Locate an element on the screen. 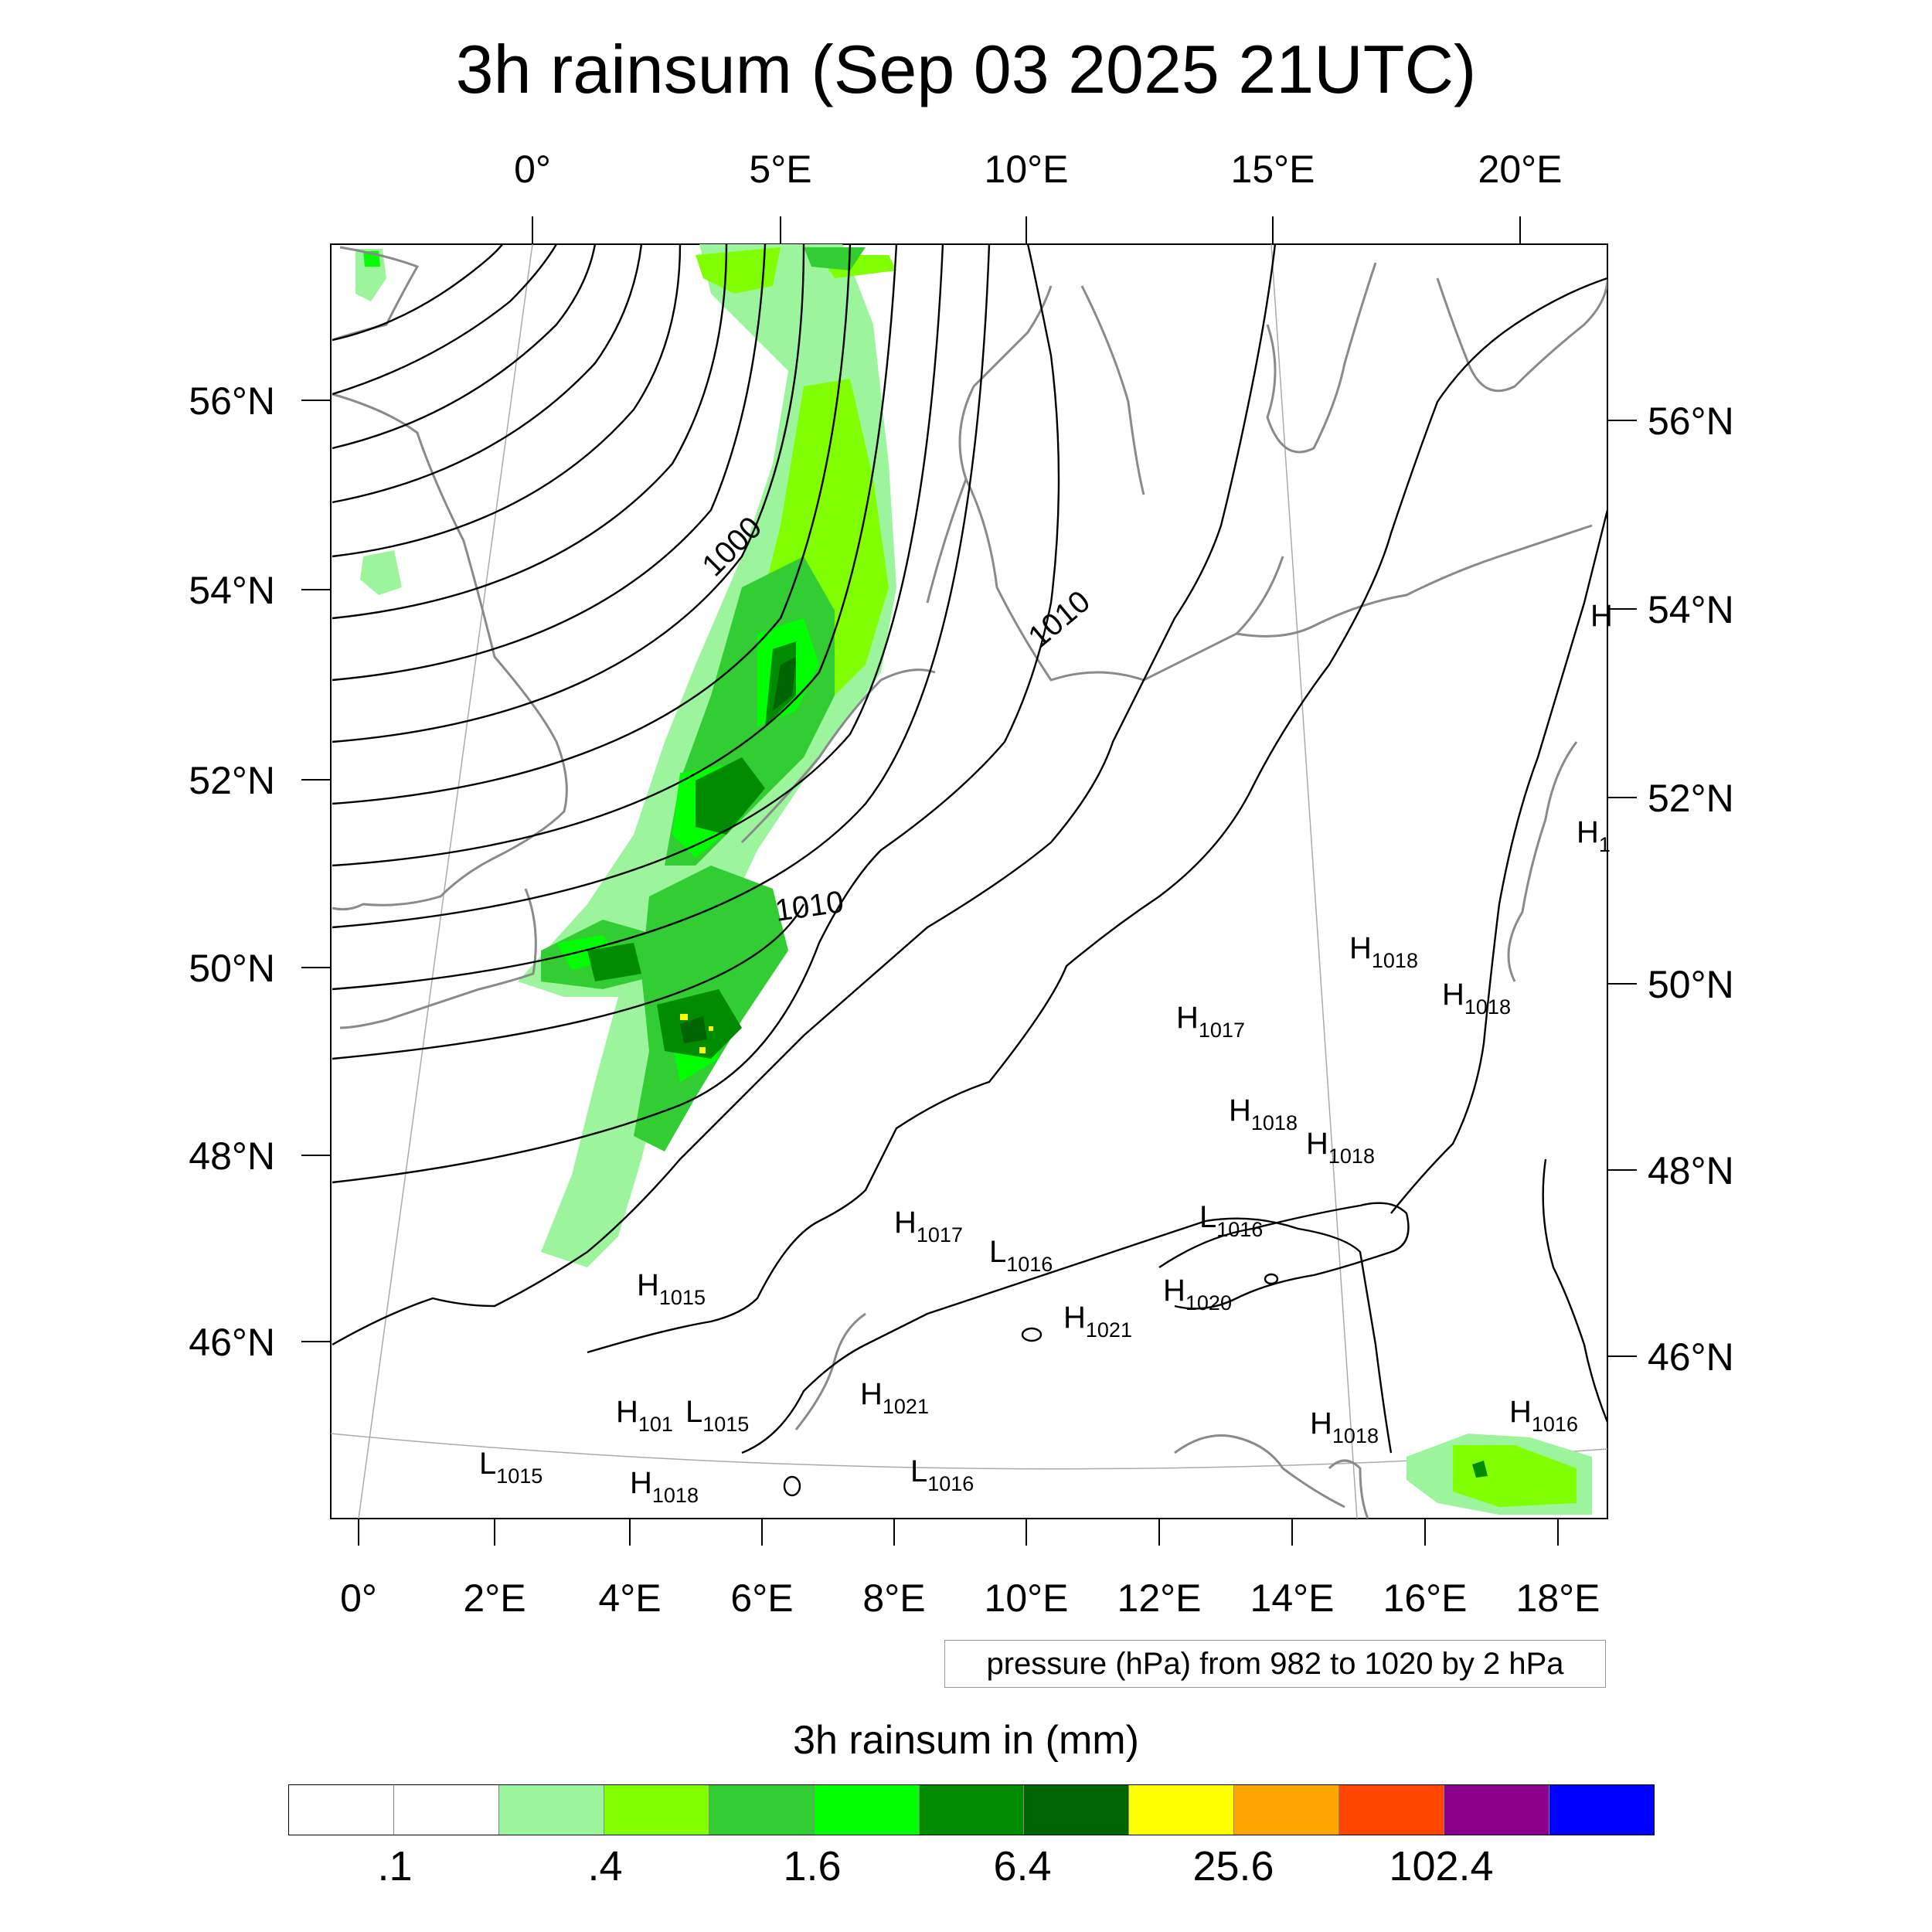 The width and height of the screenshot is (1932, 1932). lat-label-left: 46°N is located at coordinates (232, 1342).